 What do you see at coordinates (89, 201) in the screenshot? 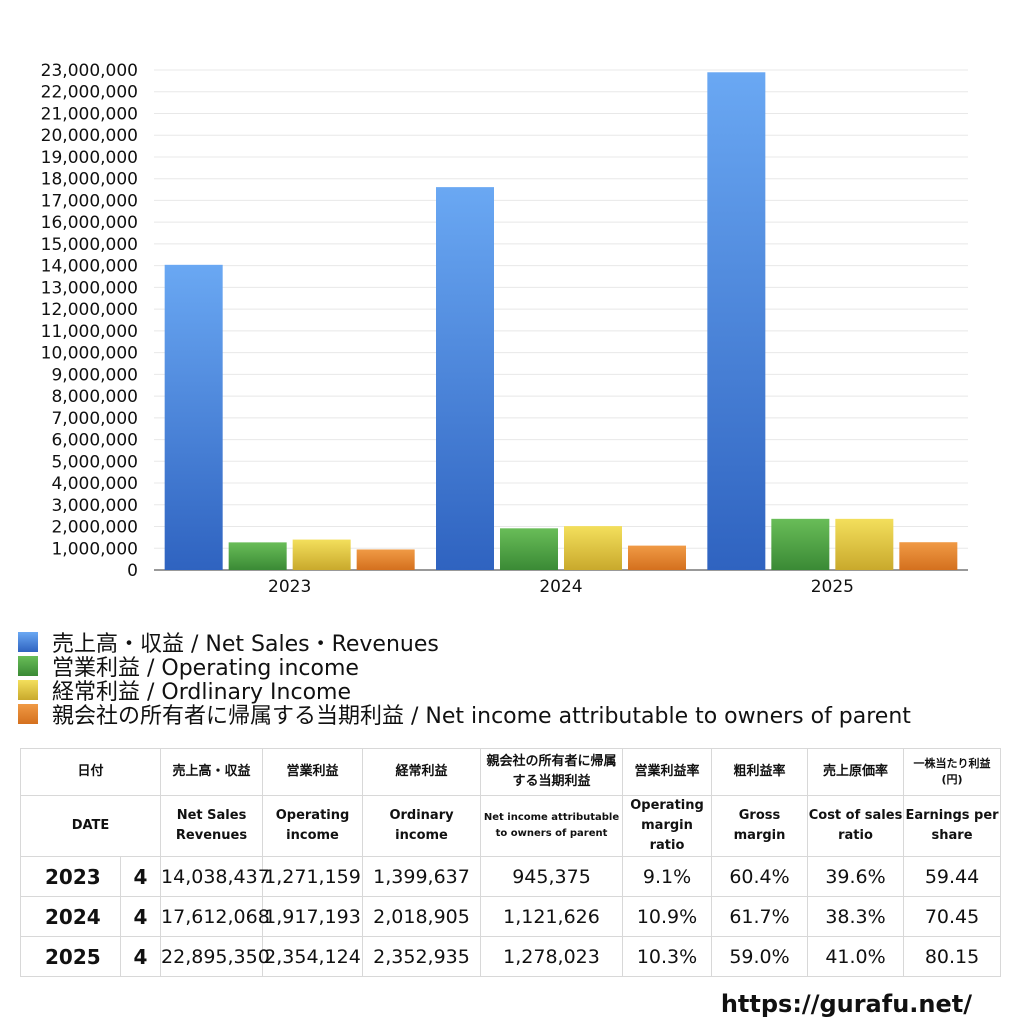
I see `y-tick-label: 17,000,000` at bounding box center [89, 201].